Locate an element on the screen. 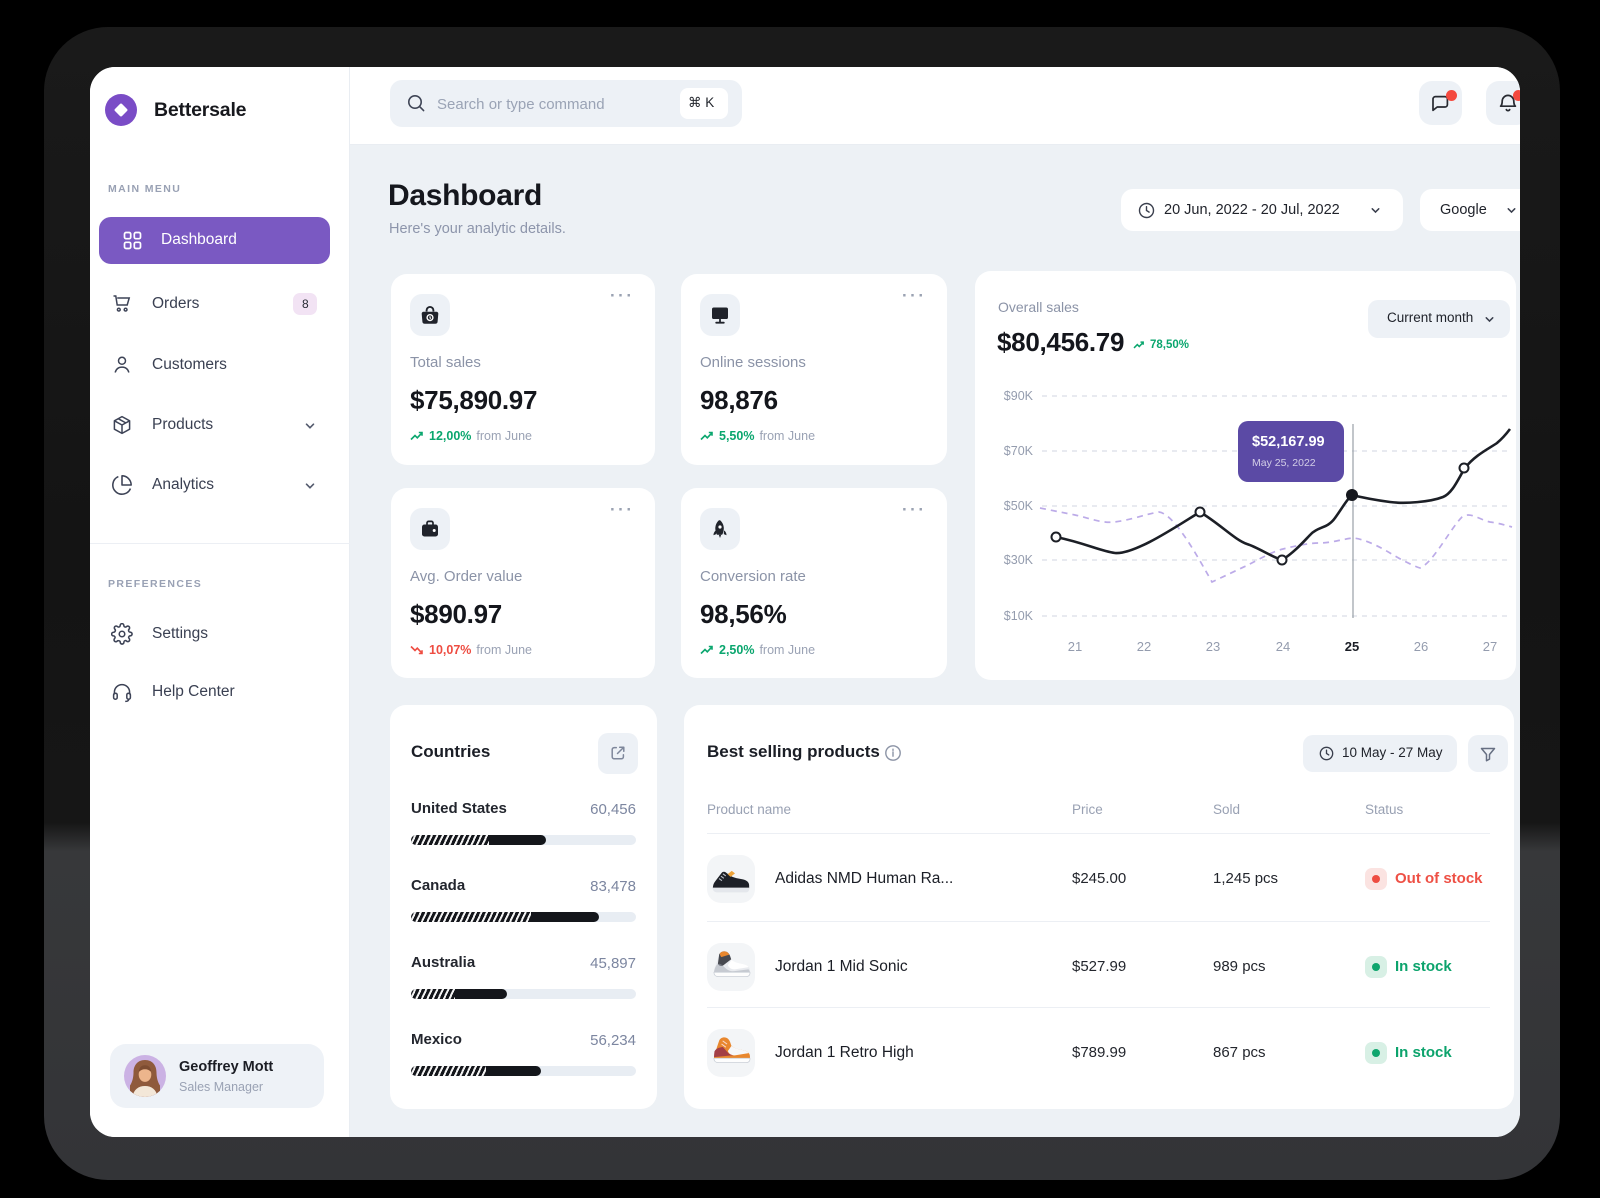  svg-text: $30K is located at coordinates (1019, 560).